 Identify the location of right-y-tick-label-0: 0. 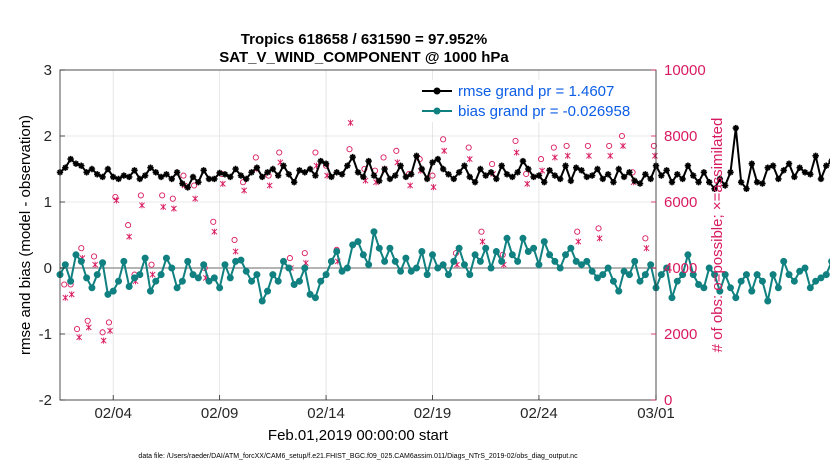
(668, 400).